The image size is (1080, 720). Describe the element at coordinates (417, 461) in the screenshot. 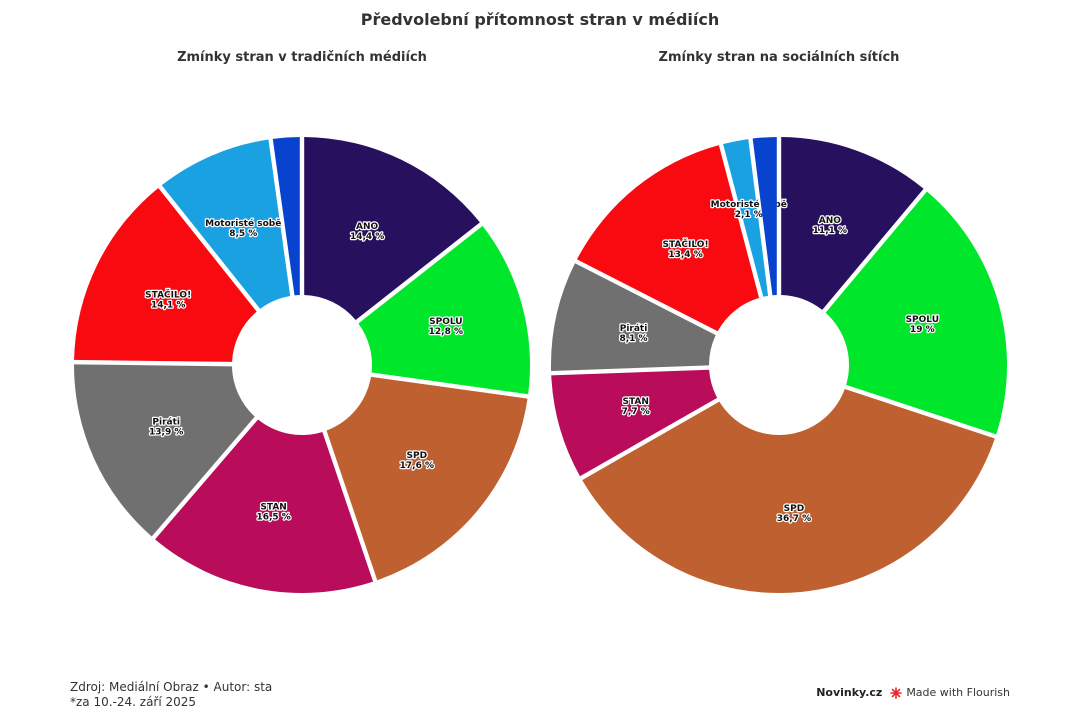

I see `slice-label-spd: SPD 17,6 %` at that location.